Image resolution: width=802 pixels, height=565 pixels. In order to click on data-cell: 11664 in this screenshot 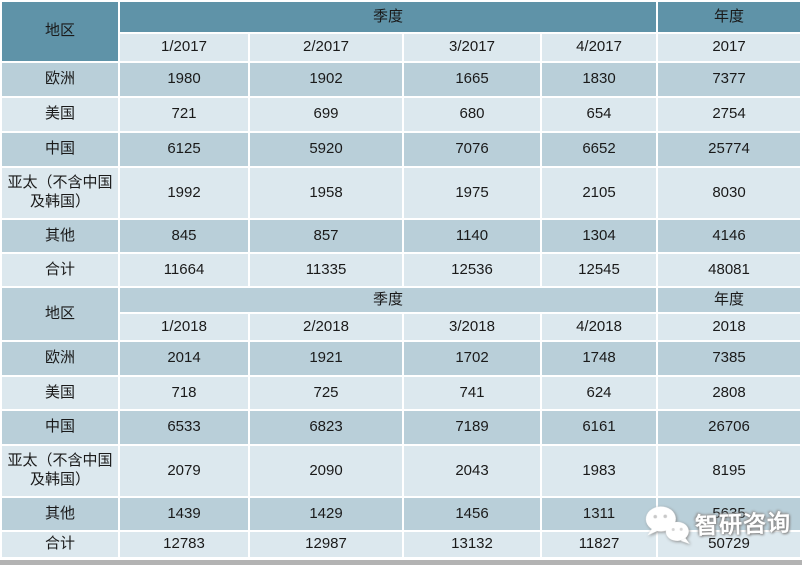, I will do `click(184, 270)`.